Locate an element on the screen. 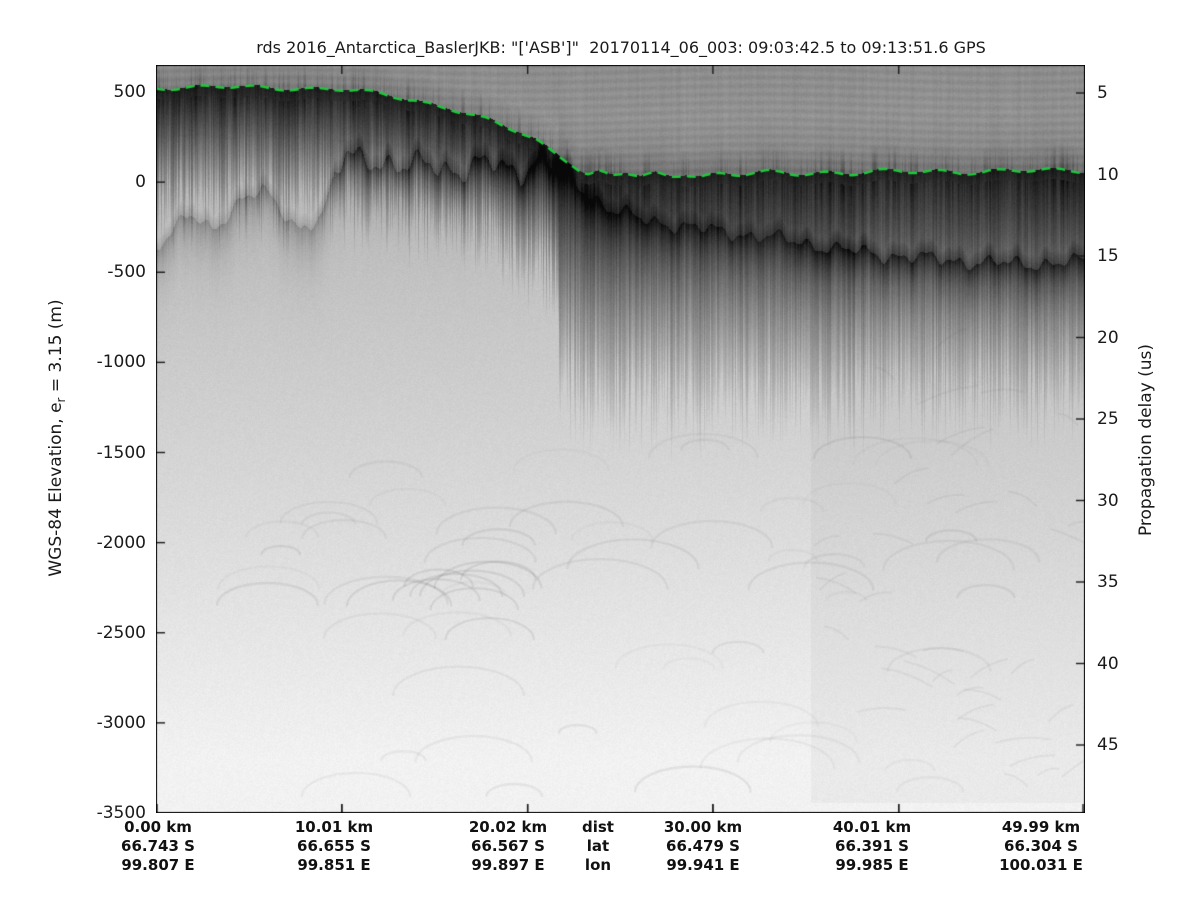 This screenshot has width=1200, height=900. y-left-tick-label: 0 is located at coordinates (140, 182).